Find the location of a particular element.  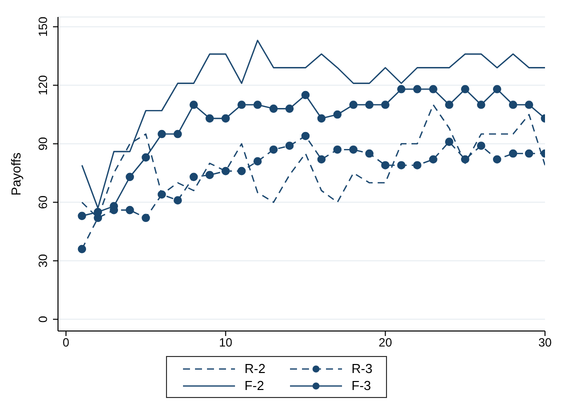

y-tick-label: 150 is located at coordinates (43, 26).